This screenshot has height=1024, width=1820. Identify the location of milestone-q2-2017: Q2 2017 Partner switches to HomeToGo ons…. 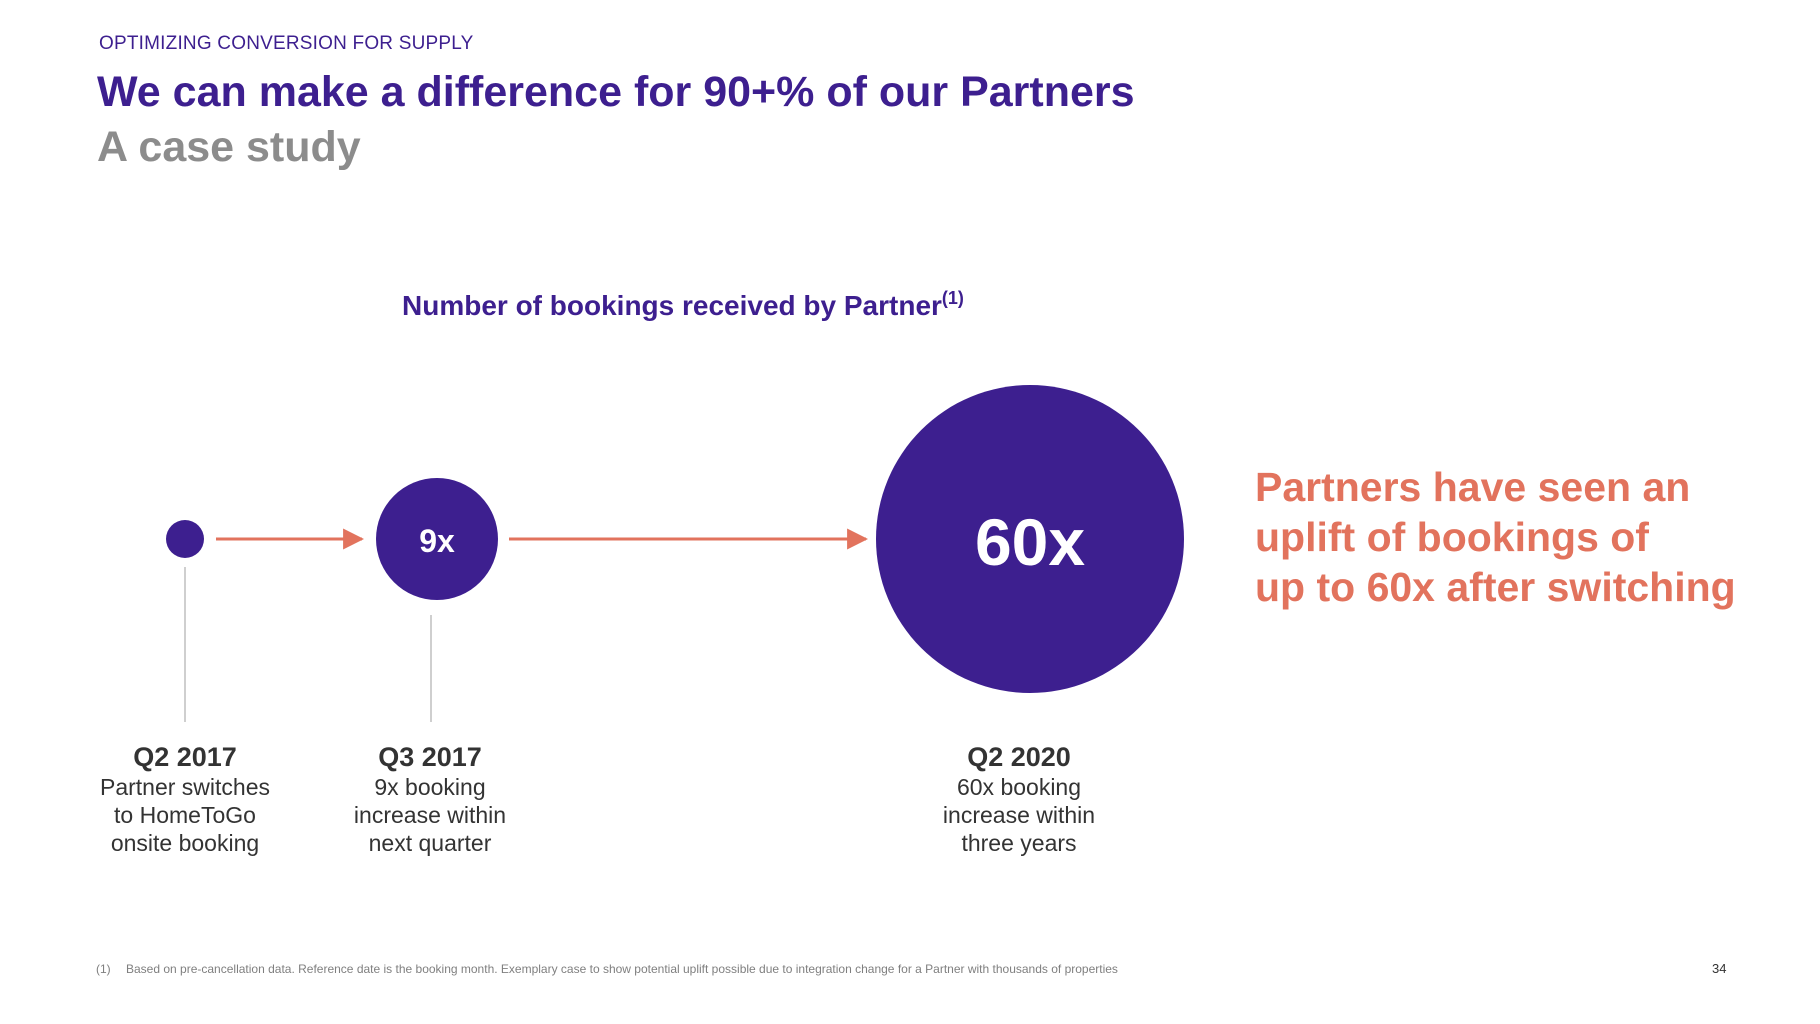
(185, 799).